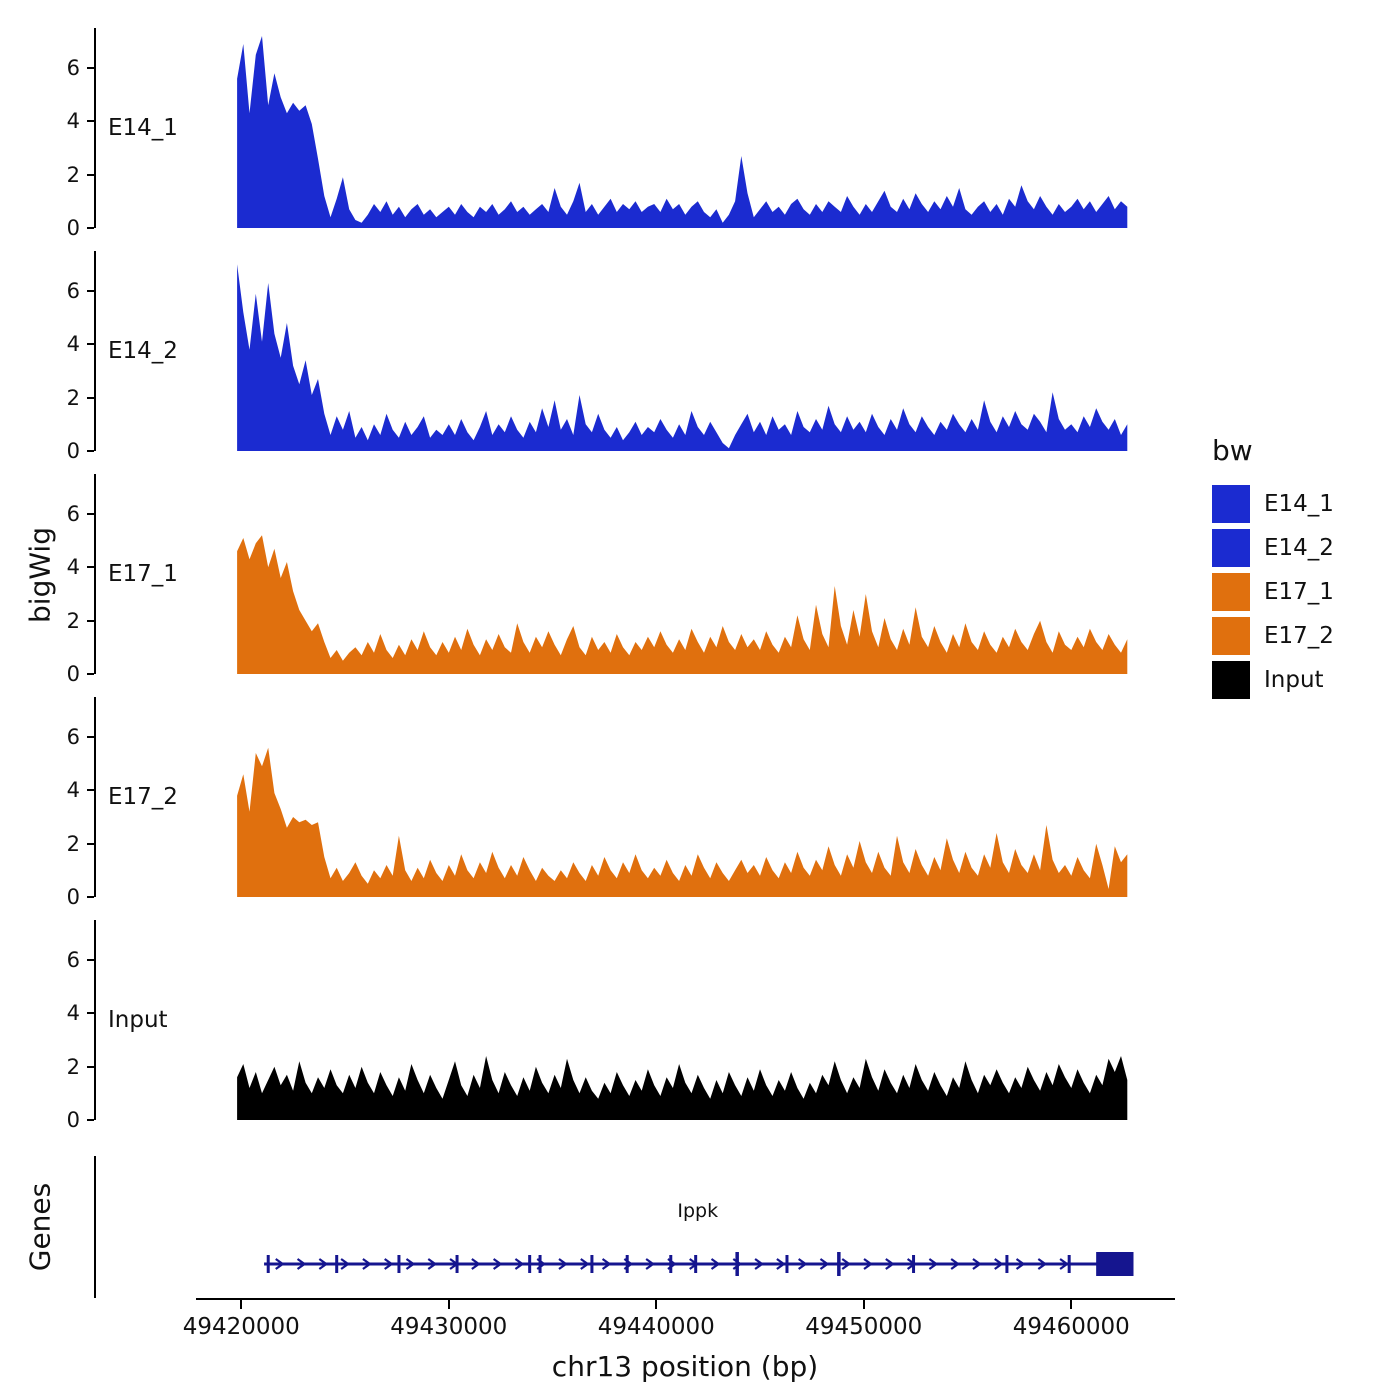  I want to click on legend-label-e17-2: E17_2, so click(1299, 636).